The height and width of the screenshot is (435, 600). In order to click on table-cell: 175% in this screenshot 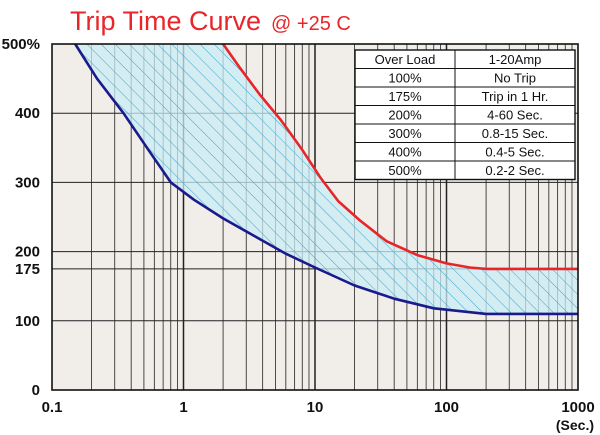, I will do `click(405, 96)`.